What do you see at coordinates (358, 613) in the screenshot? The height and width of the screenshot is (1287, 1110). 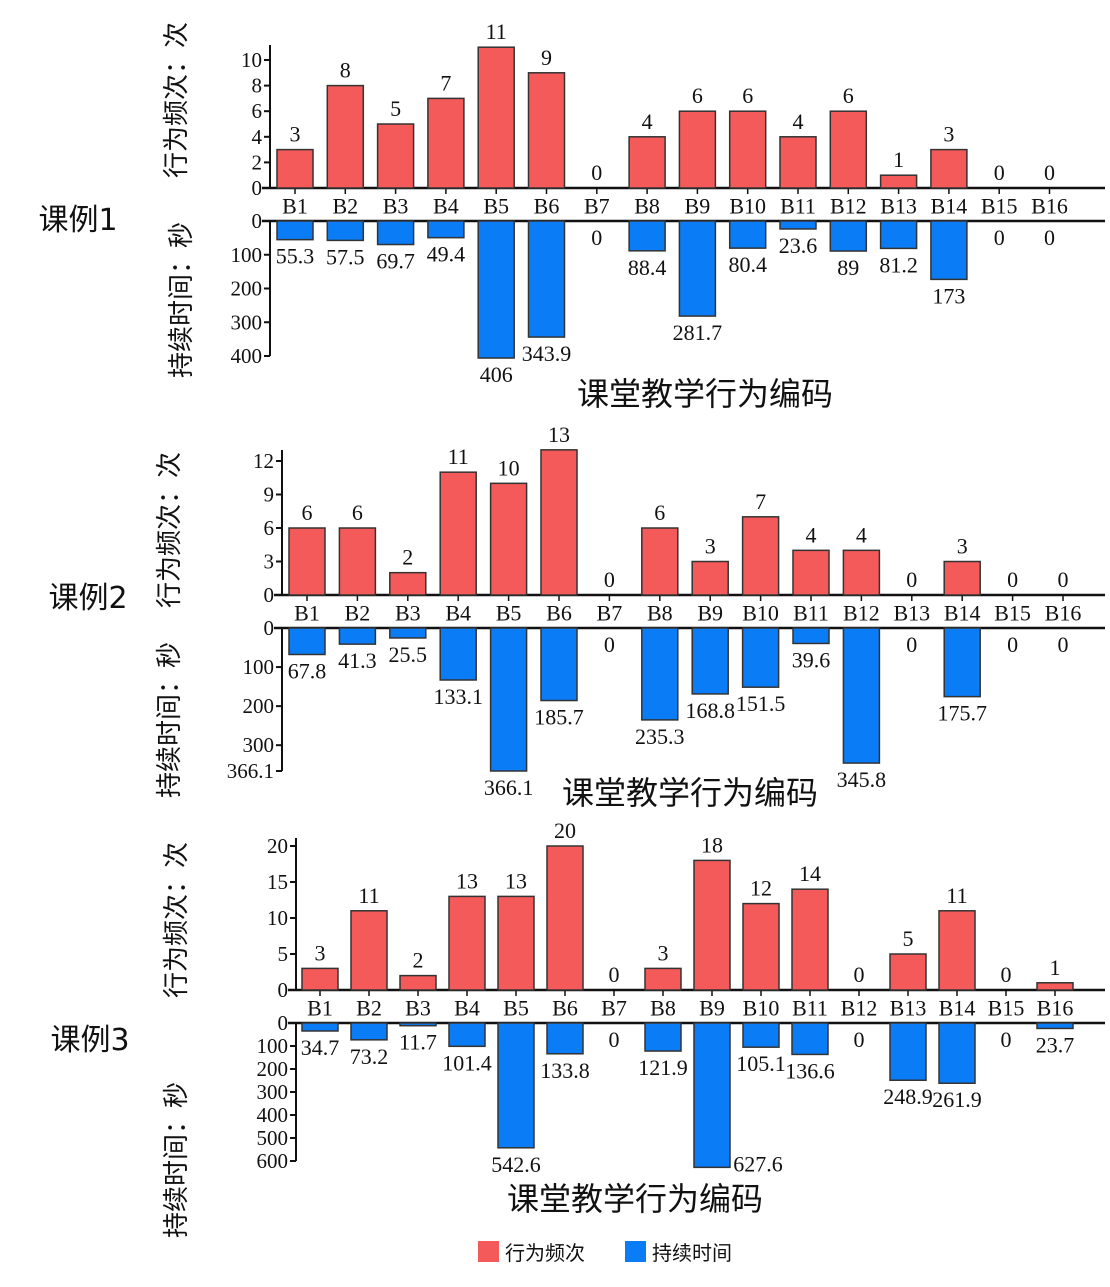 I see `category-label: B2` at bounding box center [358, 613].